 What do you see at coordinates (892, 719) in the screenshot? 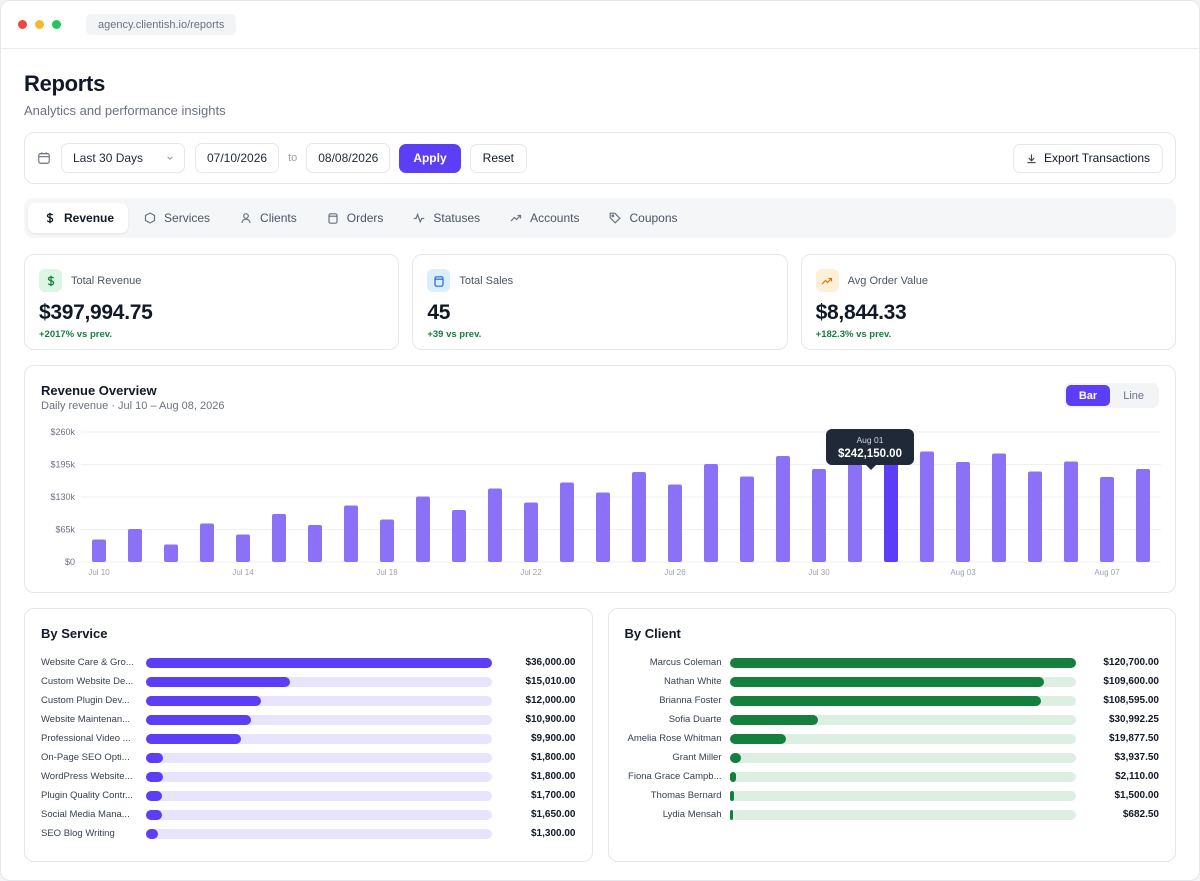
I see `client-row: Sofia Duarte $30,992.25` at bounding box center [892, 719].